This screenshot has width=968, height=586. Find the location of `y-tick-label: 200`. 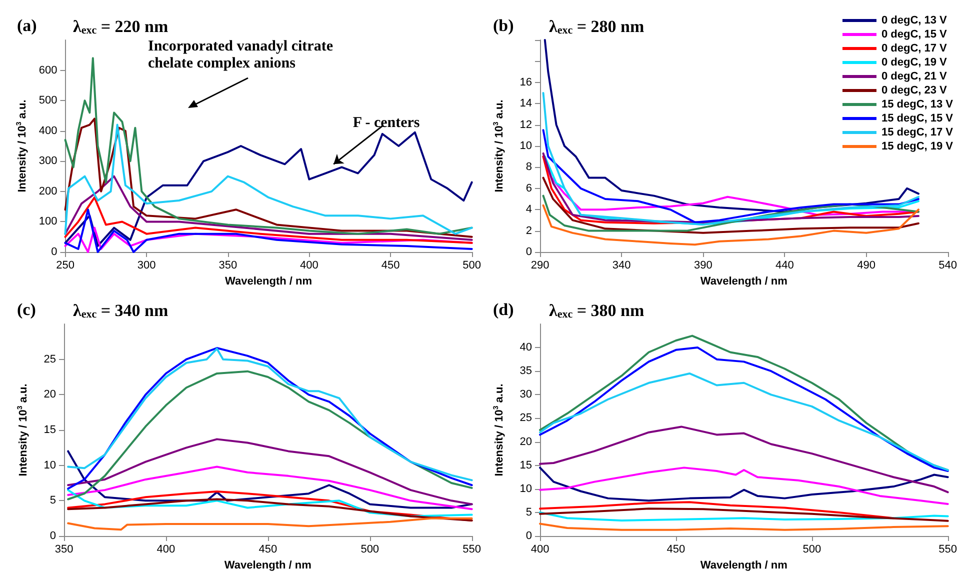

y-tick-label: 200 is located at coordinates (48, 191).